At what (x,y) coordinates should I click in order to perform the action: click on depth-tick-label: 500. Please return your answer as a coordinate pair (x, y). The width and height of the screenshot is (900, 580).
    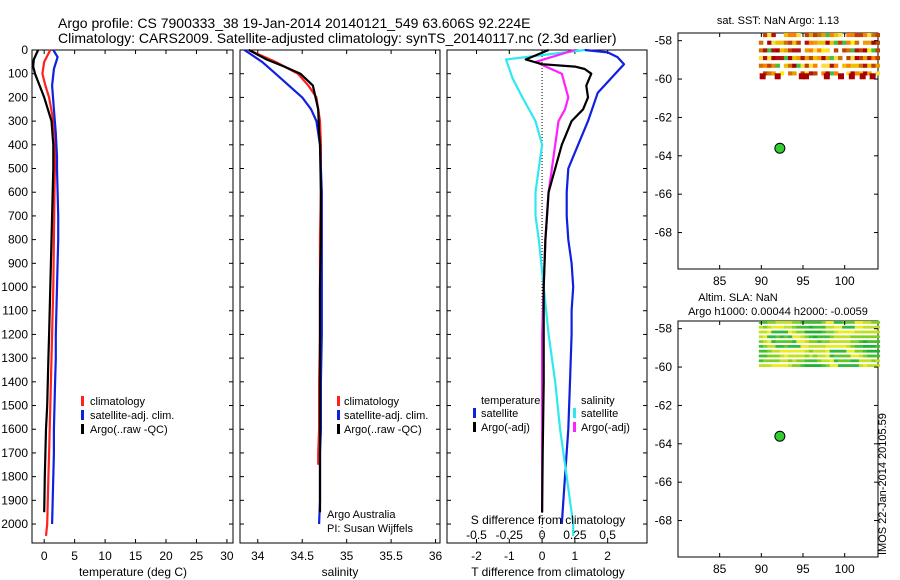
    Looking at the image, I should click on (18, 169).